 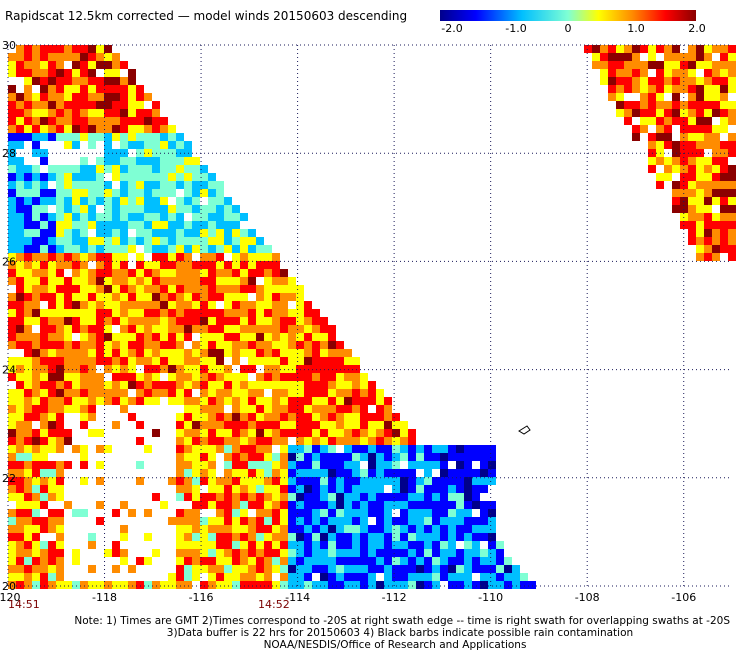 What do you see at coordinates (9, 261) in the screenshot?
I see `latitude-tick-label: 26` at bounding box center [9, 261].